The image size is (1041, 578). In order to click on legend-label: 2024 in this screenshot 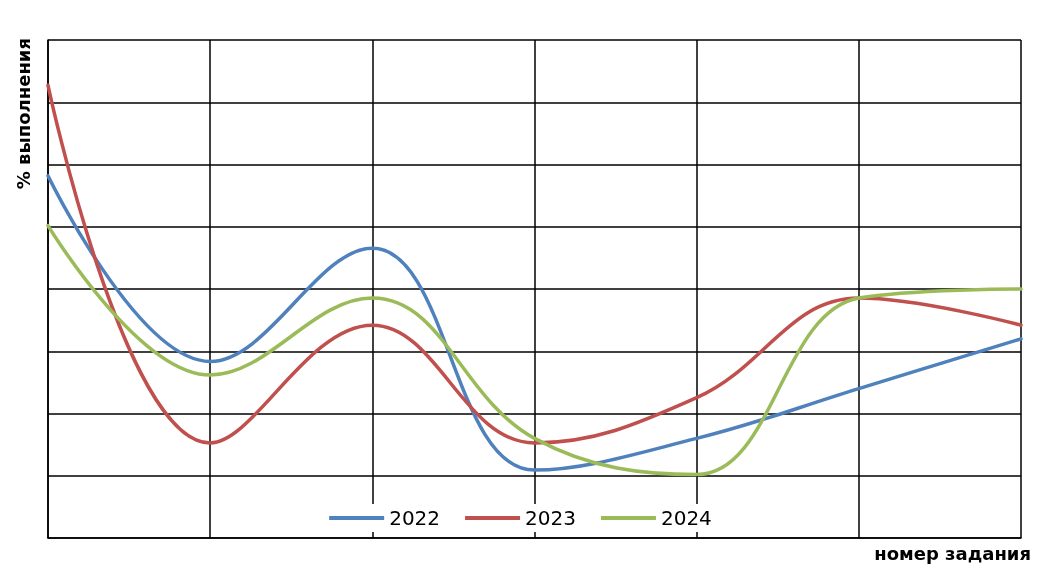, I will do `click(686, 518)`.